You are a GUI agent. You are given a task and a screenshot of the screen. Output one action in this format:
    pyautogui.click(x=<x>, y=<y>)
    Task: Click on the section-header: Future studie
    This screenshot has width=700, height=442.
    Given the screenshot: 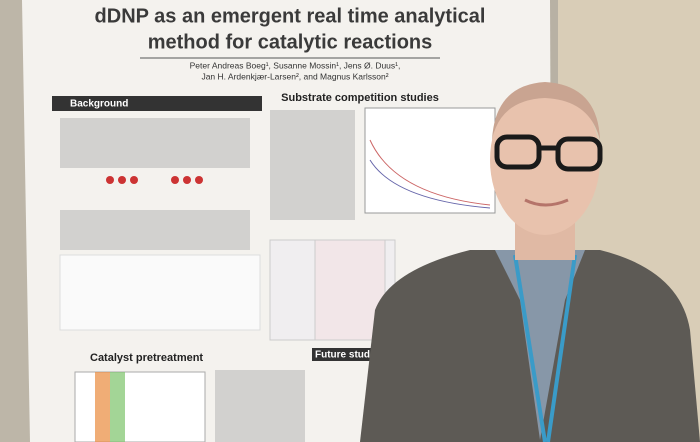 What is the action you would take?
    pyautogui.click(x=347, y=355)
    